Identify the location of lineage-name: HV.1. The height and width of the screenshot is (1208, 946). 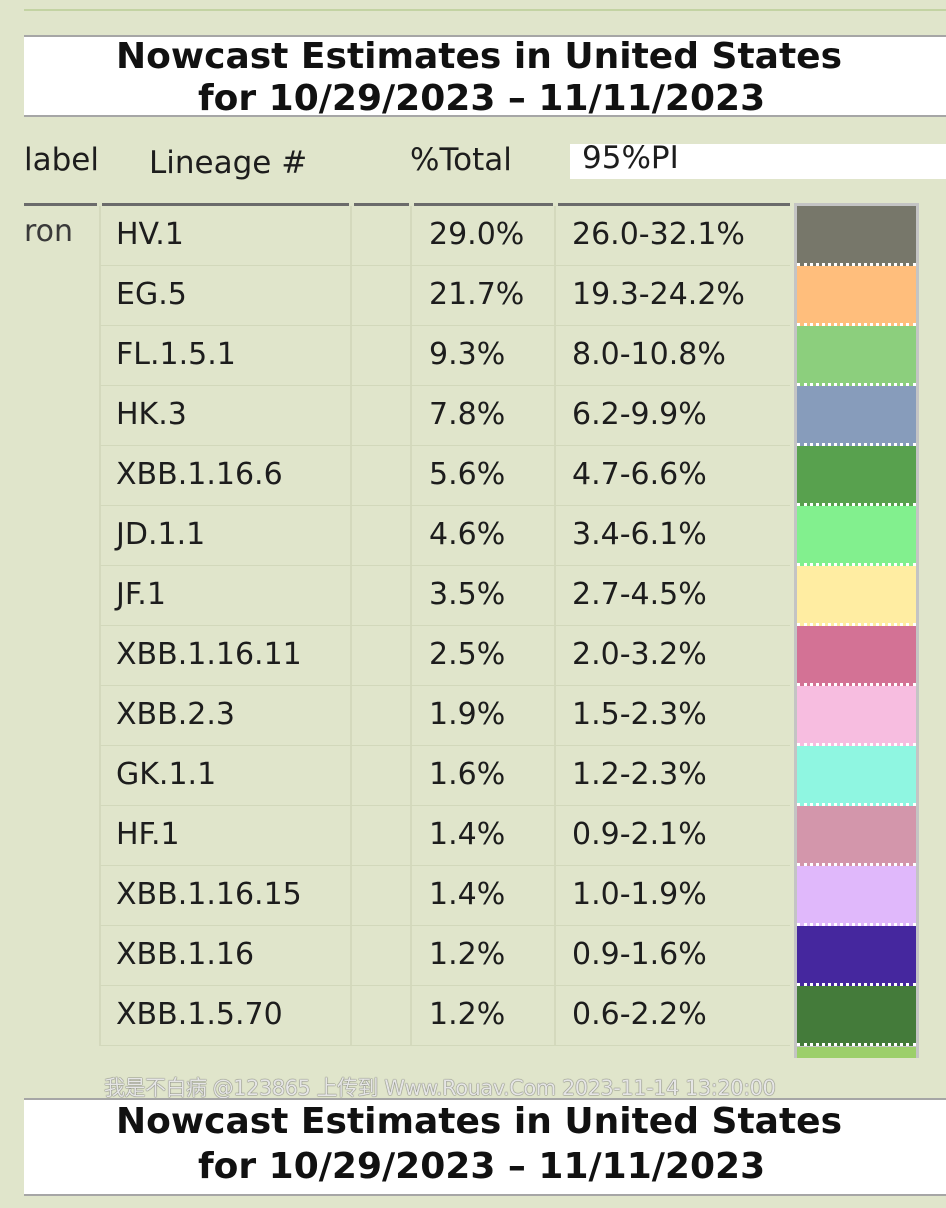
(150, 234).